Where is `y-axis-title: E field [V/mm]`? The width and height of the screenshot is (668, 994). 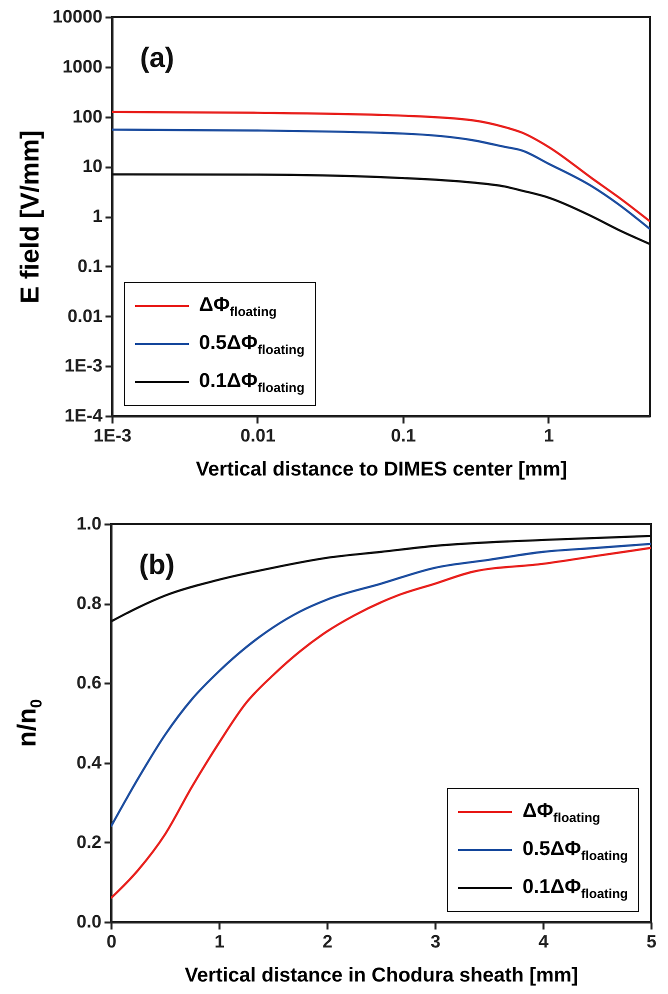 y-axis-title: E field [V/mm] is located at coordinates (30, 217).